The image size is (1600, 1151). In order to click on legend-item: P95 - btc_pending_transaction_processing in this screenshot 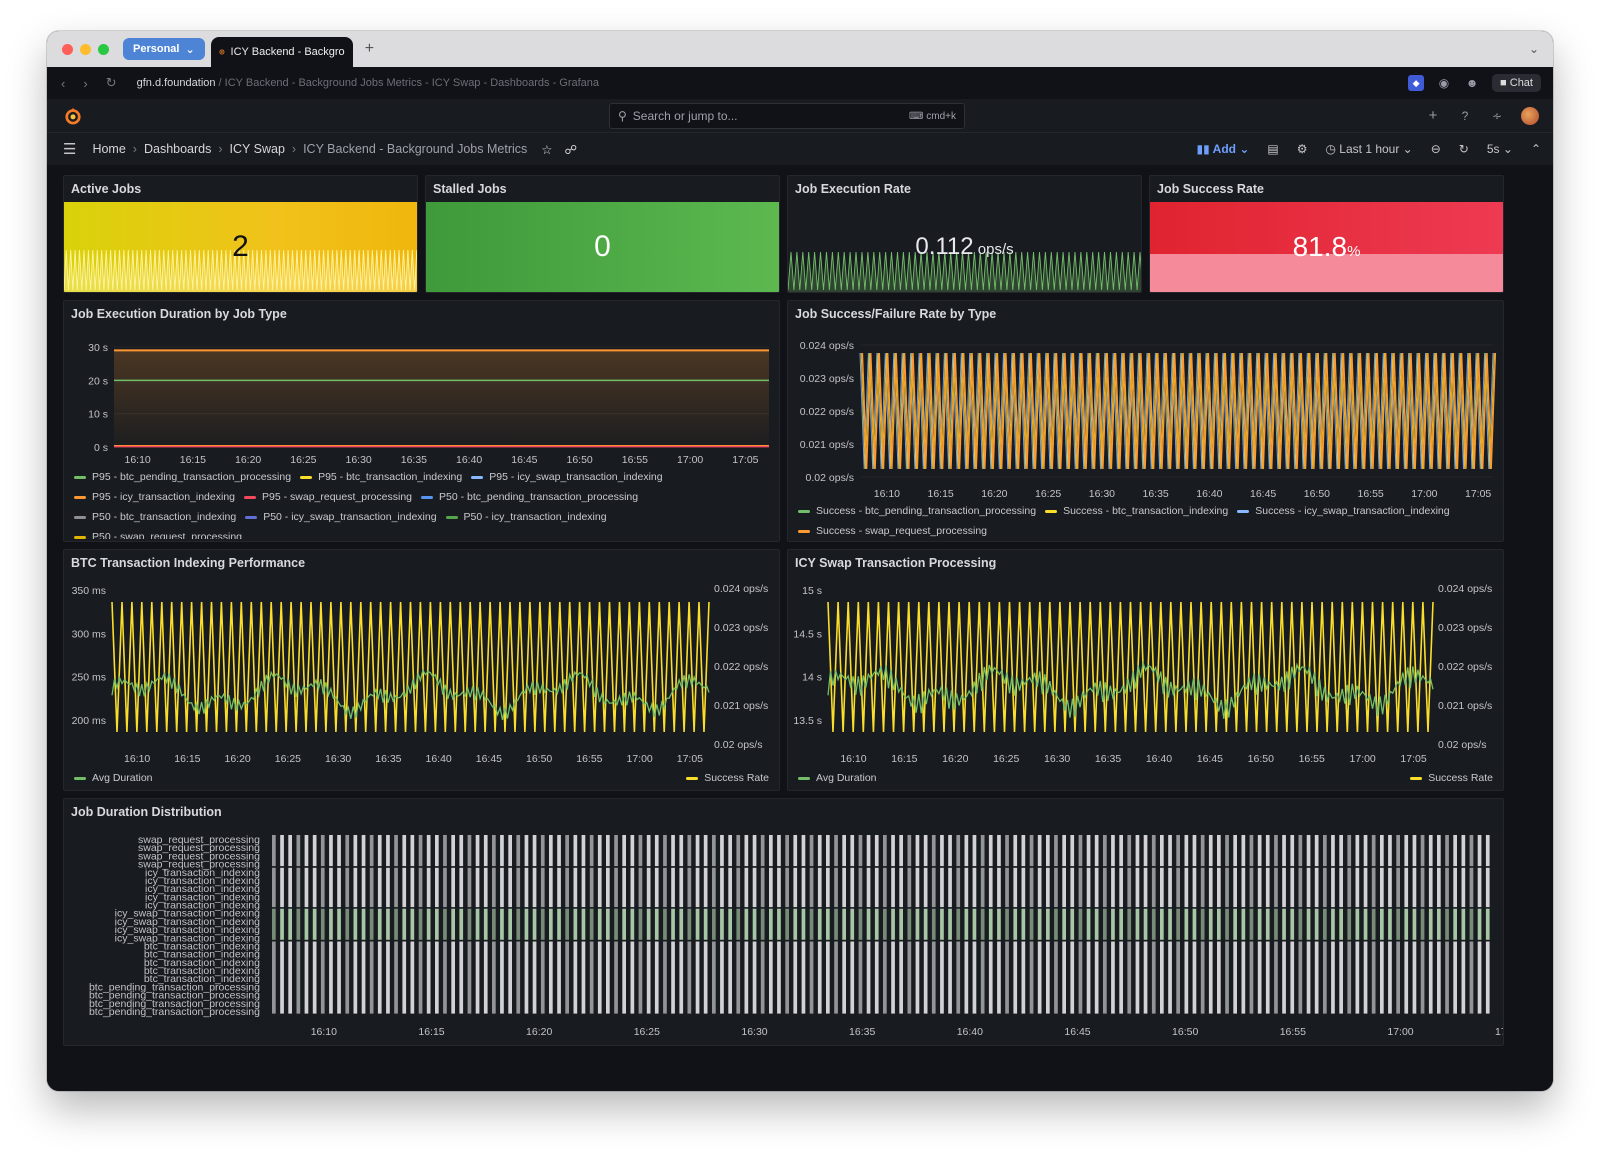, I will do `click(182, 477)`.